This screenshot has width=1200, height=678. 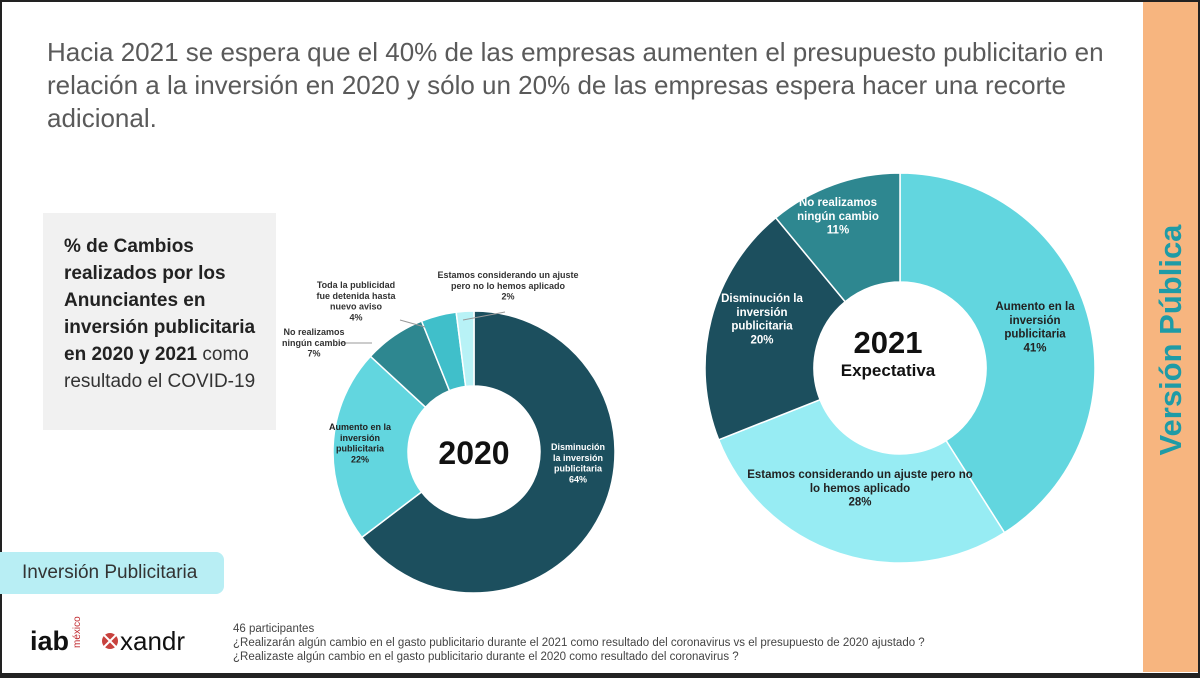 I want to click on xandr-icon, so click(x=110, y=641).